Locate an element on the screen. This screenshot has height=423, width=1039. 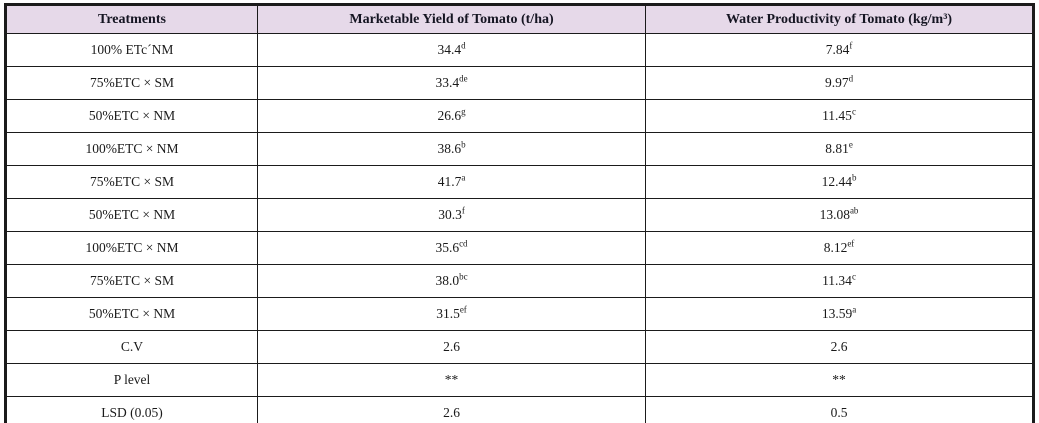
yield-value: 30.3 is located at coordinates (450, 214).